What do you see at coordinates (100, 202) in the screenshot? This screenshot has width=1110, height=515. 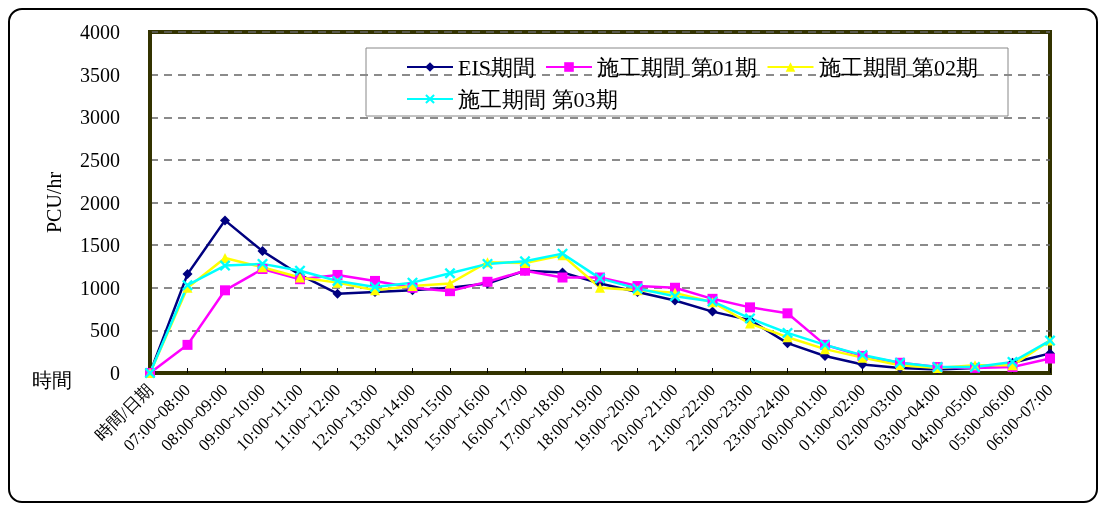 I see `y-tick-label: 2000` at bounding box center [100, 202].